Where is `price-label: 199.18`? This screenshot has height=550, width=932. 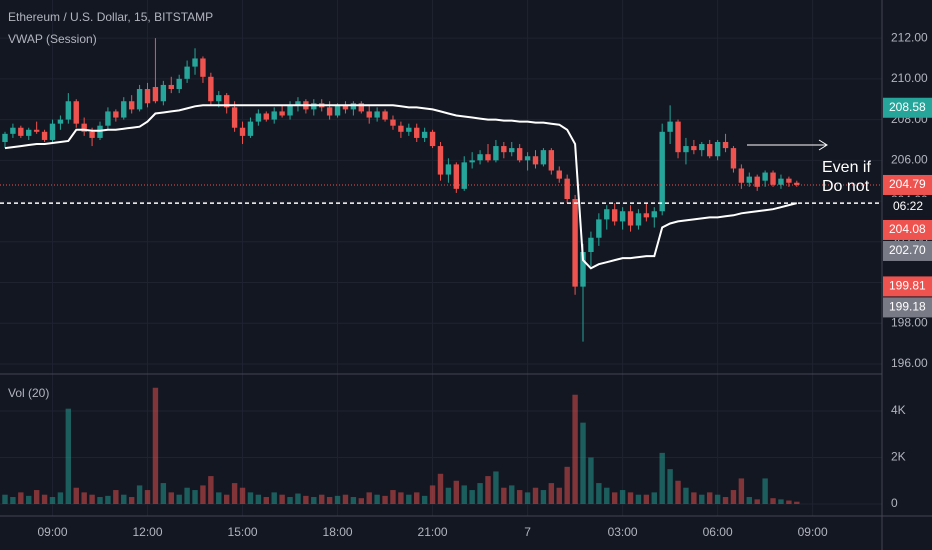 price-label: 199.18 is located at coordinates (907, 307).